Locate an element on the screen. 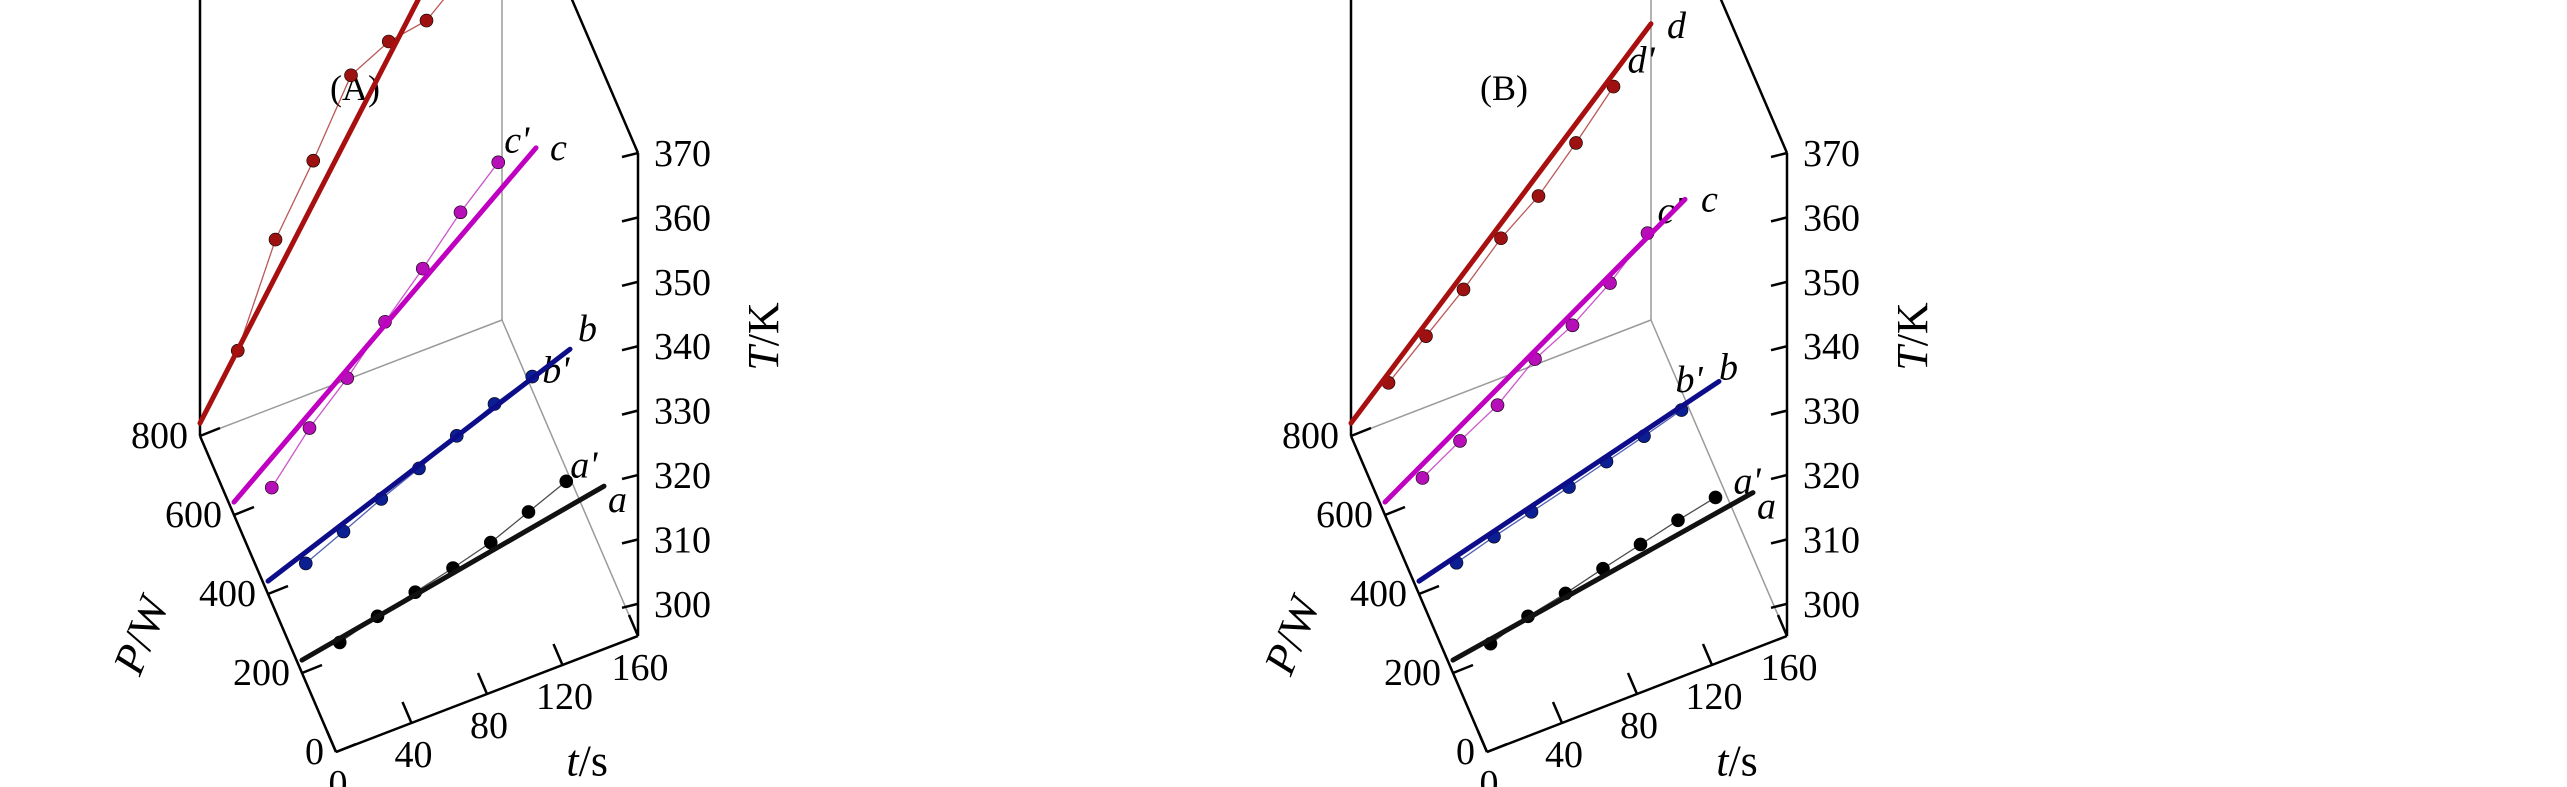 The image size is (2567, 787). series-b-prime-point is located at coordinates (305, 563).